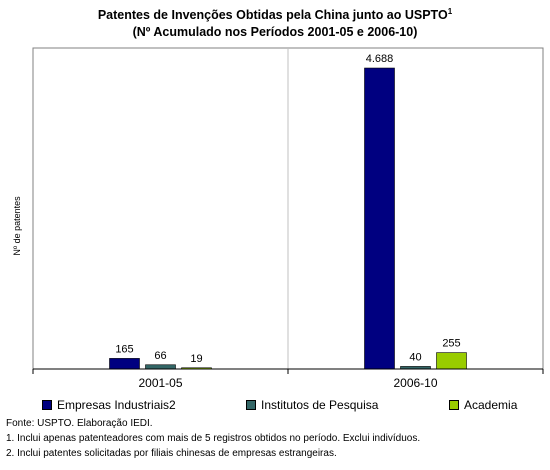  I want to click on data-label: 4.688, so click(380, 59).